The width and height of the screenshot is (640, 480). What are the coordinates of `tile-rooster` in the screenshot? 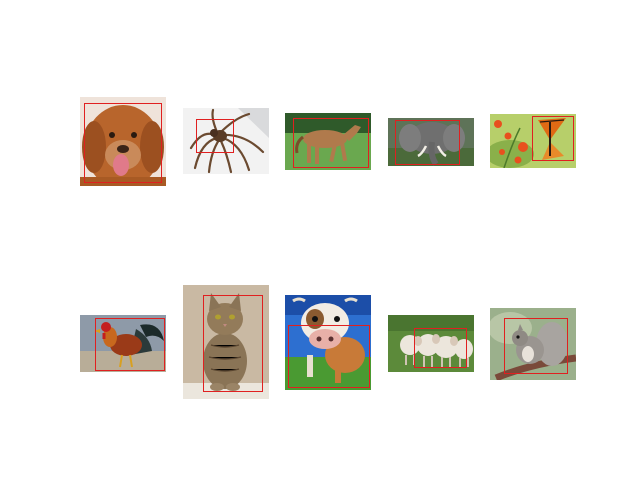 It's located at (123, 343).